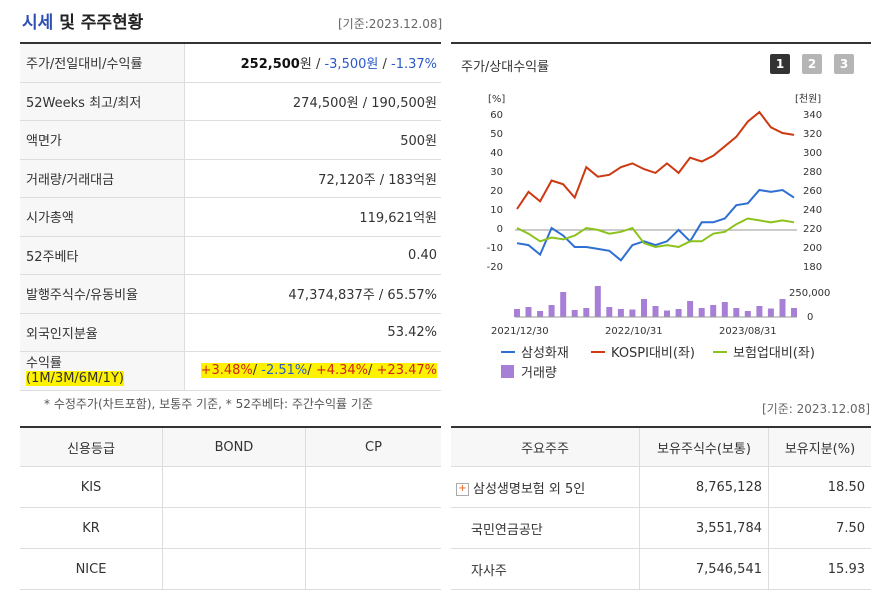 This screenshot has width=893, height=603. I want to click on left-tick-label: 0, so click(500, 229).